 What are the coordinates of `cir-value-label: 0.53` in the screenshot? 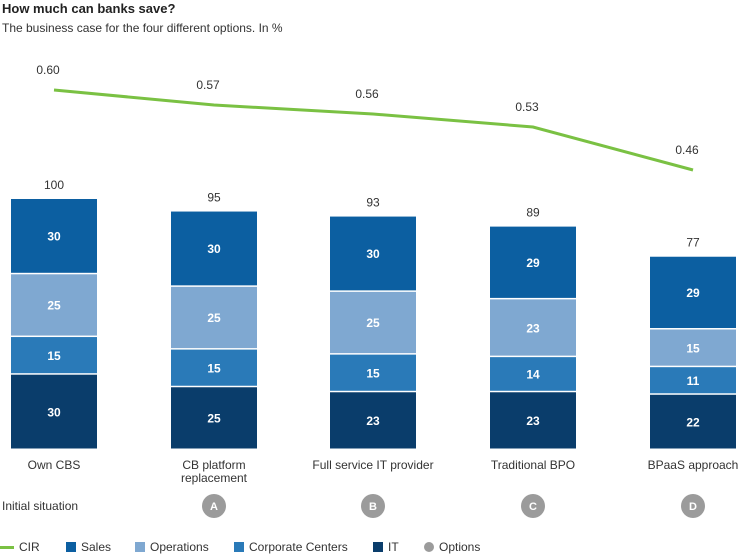 It's located at (527, 107).